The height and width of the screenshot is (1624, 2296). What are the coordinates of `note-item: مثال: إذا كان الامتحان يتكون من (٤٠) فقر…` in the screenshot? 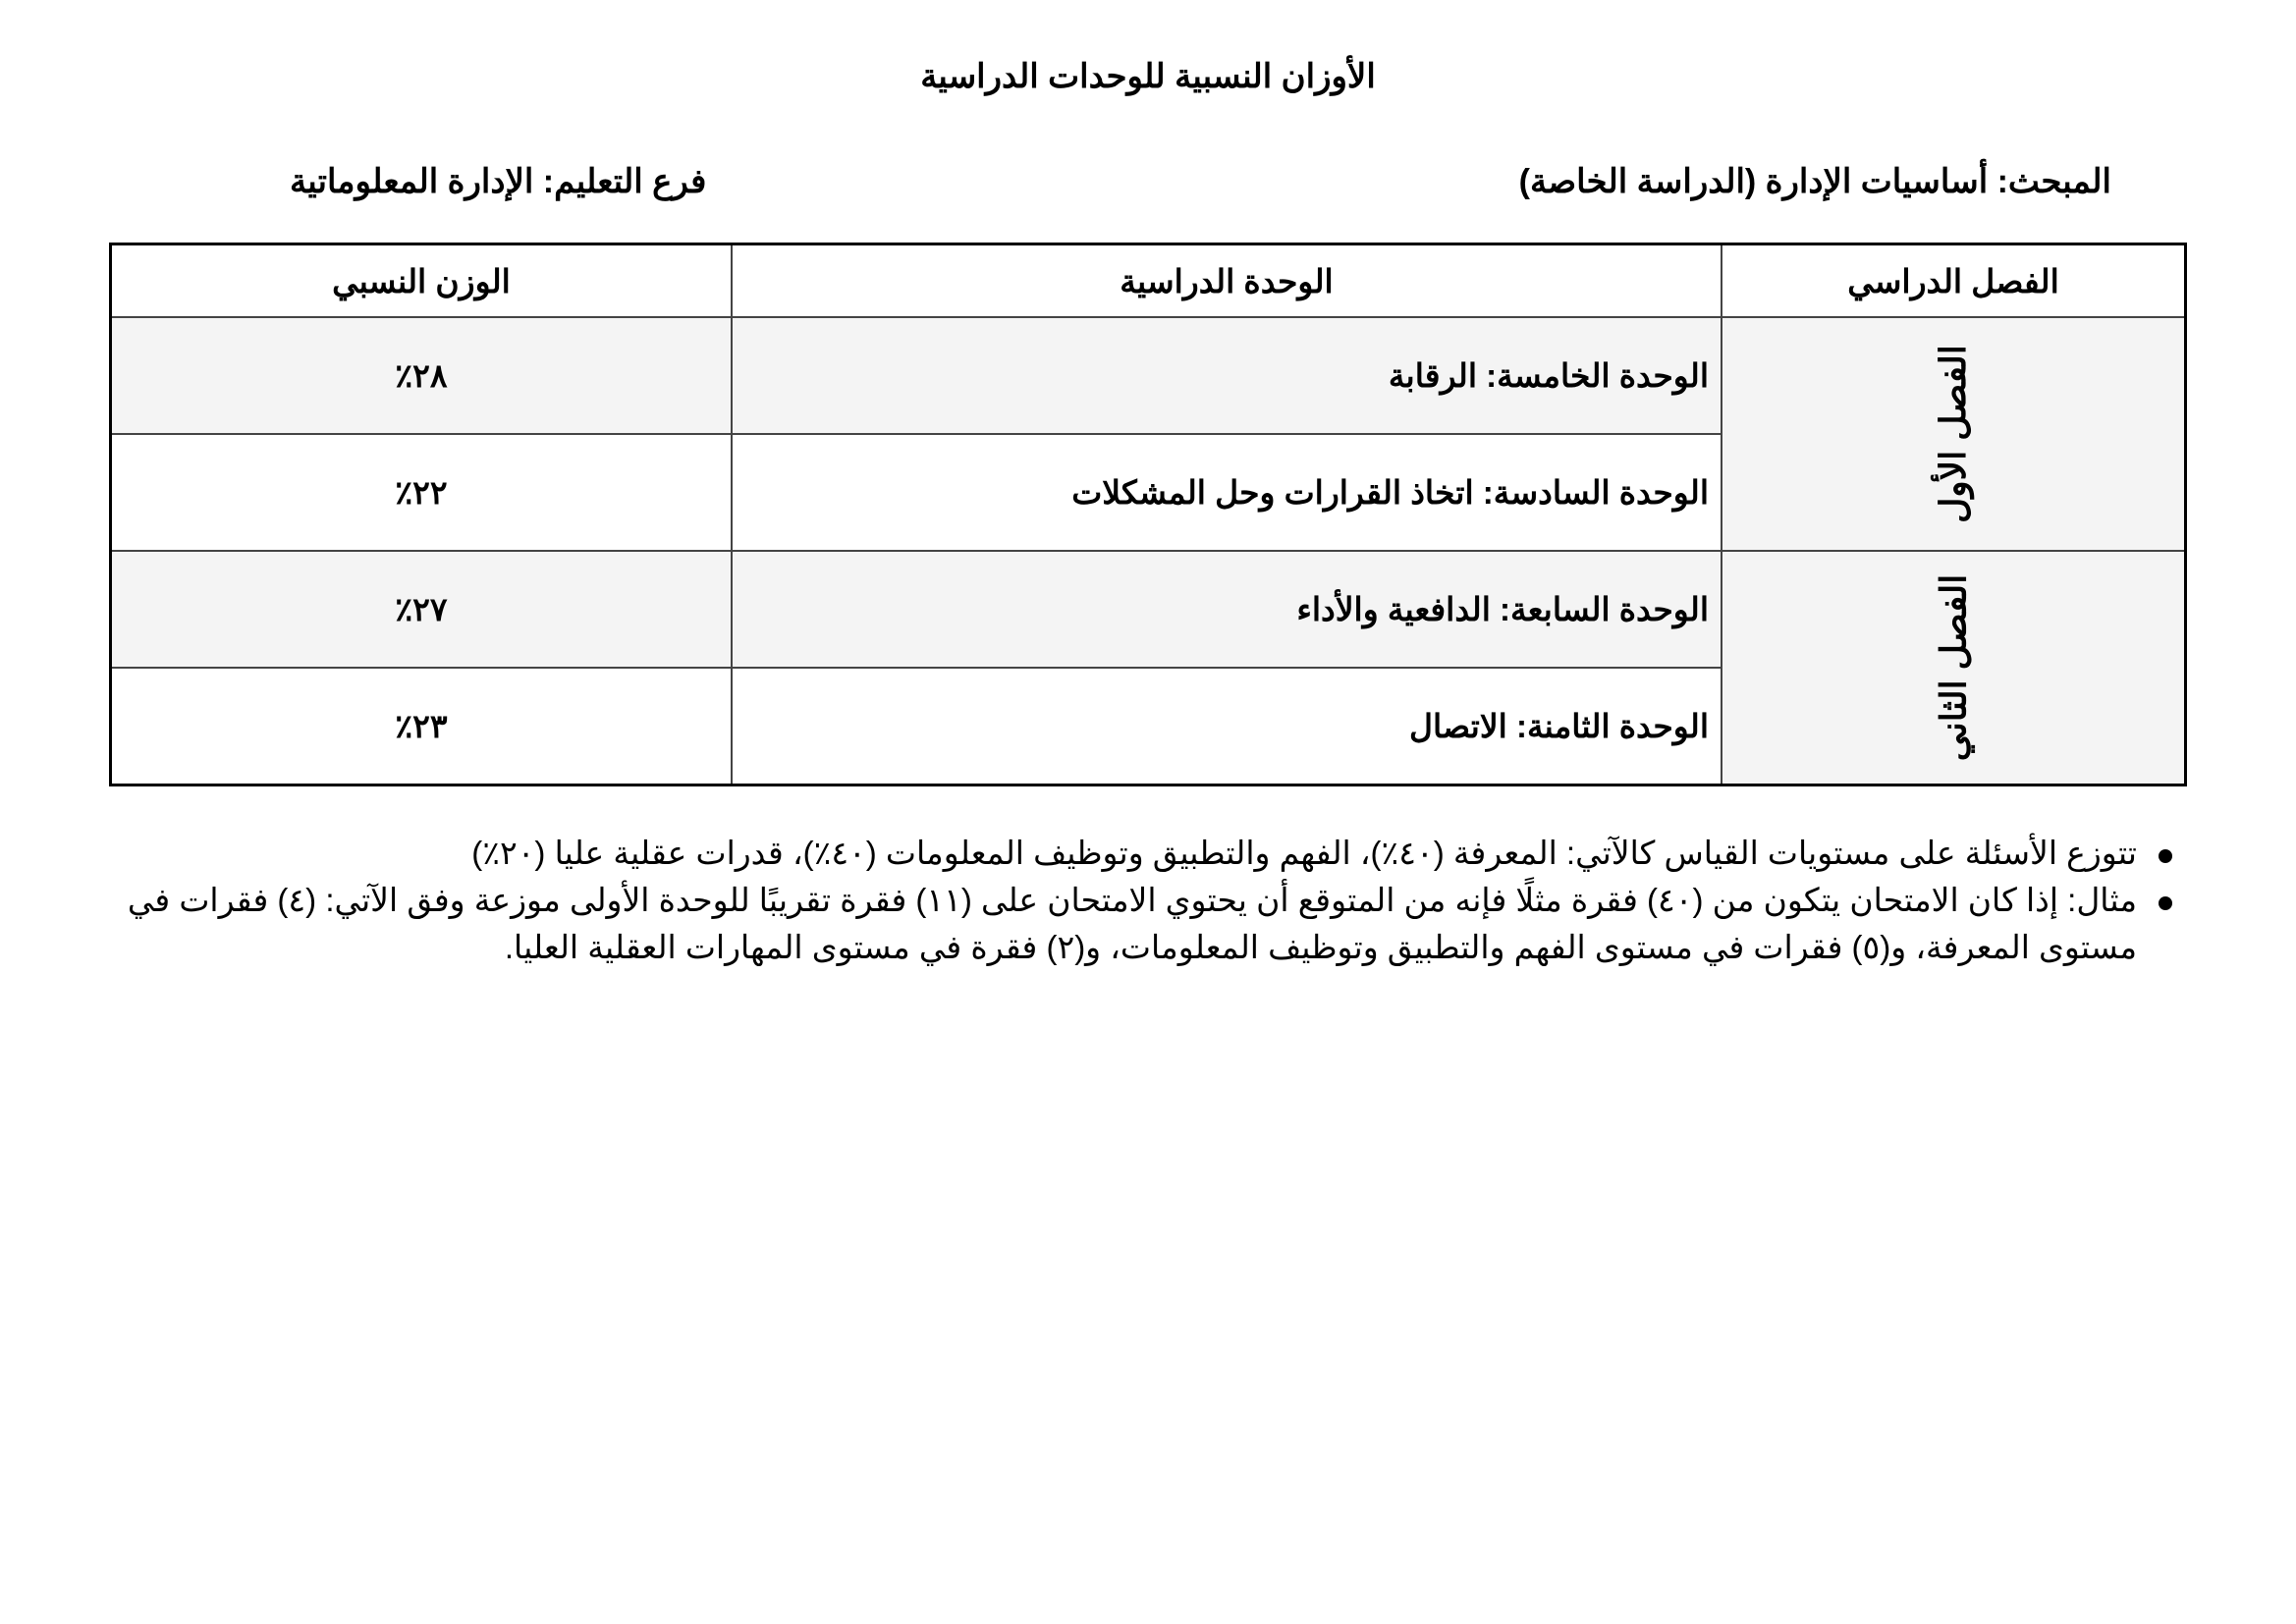 It's located at (1143, 924).